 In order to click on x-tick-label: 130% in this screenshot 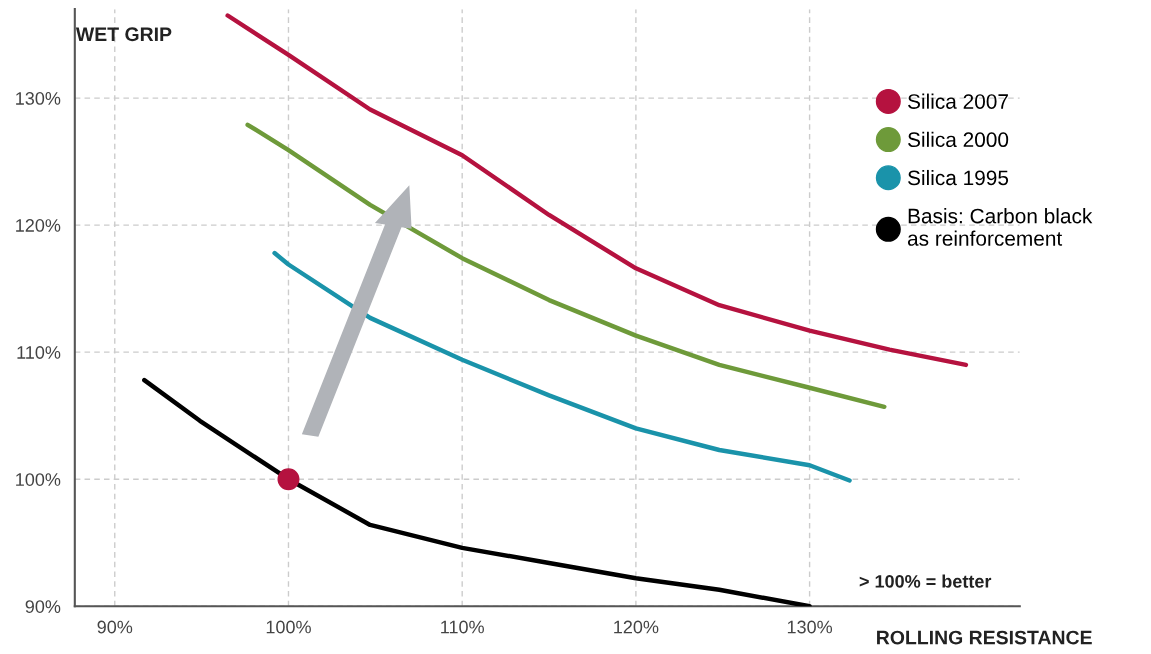, I will do `click(810, 627)`.